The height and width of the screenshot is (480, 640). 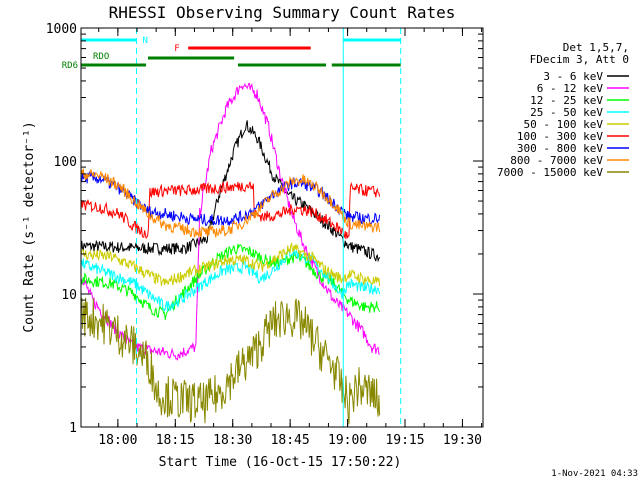 What do you see at coordinates (573, 76) in the screenshot?
I see `legend-entry-label: 3 - 6 keV` at bounding box center [573, 76].